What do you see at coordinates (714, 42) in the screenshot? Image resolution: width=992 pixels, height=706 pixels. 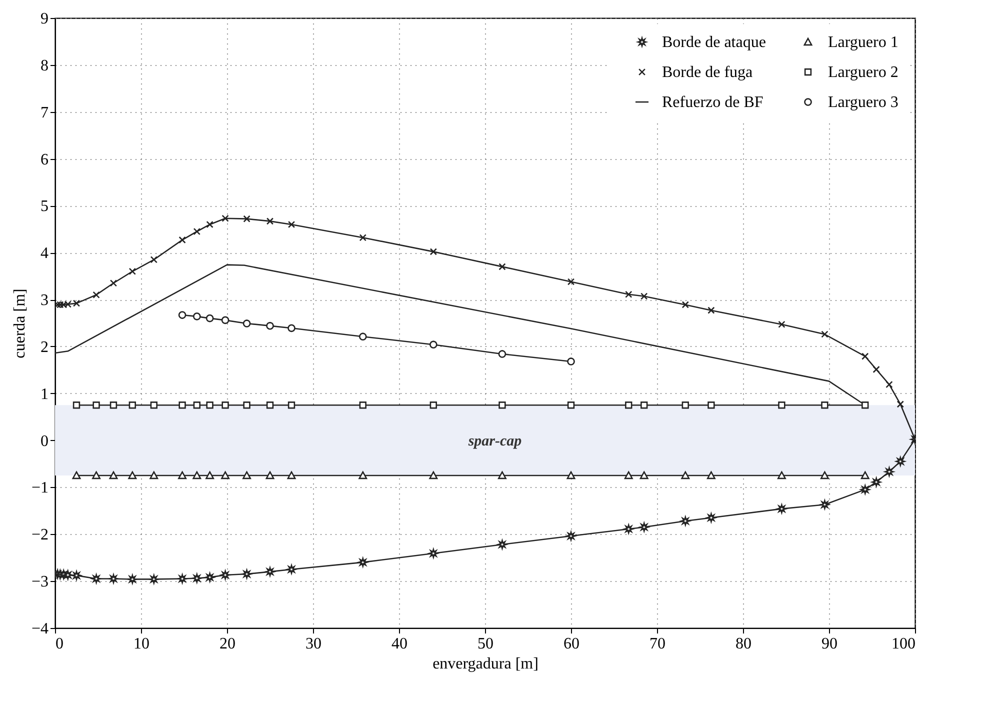 I see `legend-label: Borde de ataque` at bounding box center [714, 42].